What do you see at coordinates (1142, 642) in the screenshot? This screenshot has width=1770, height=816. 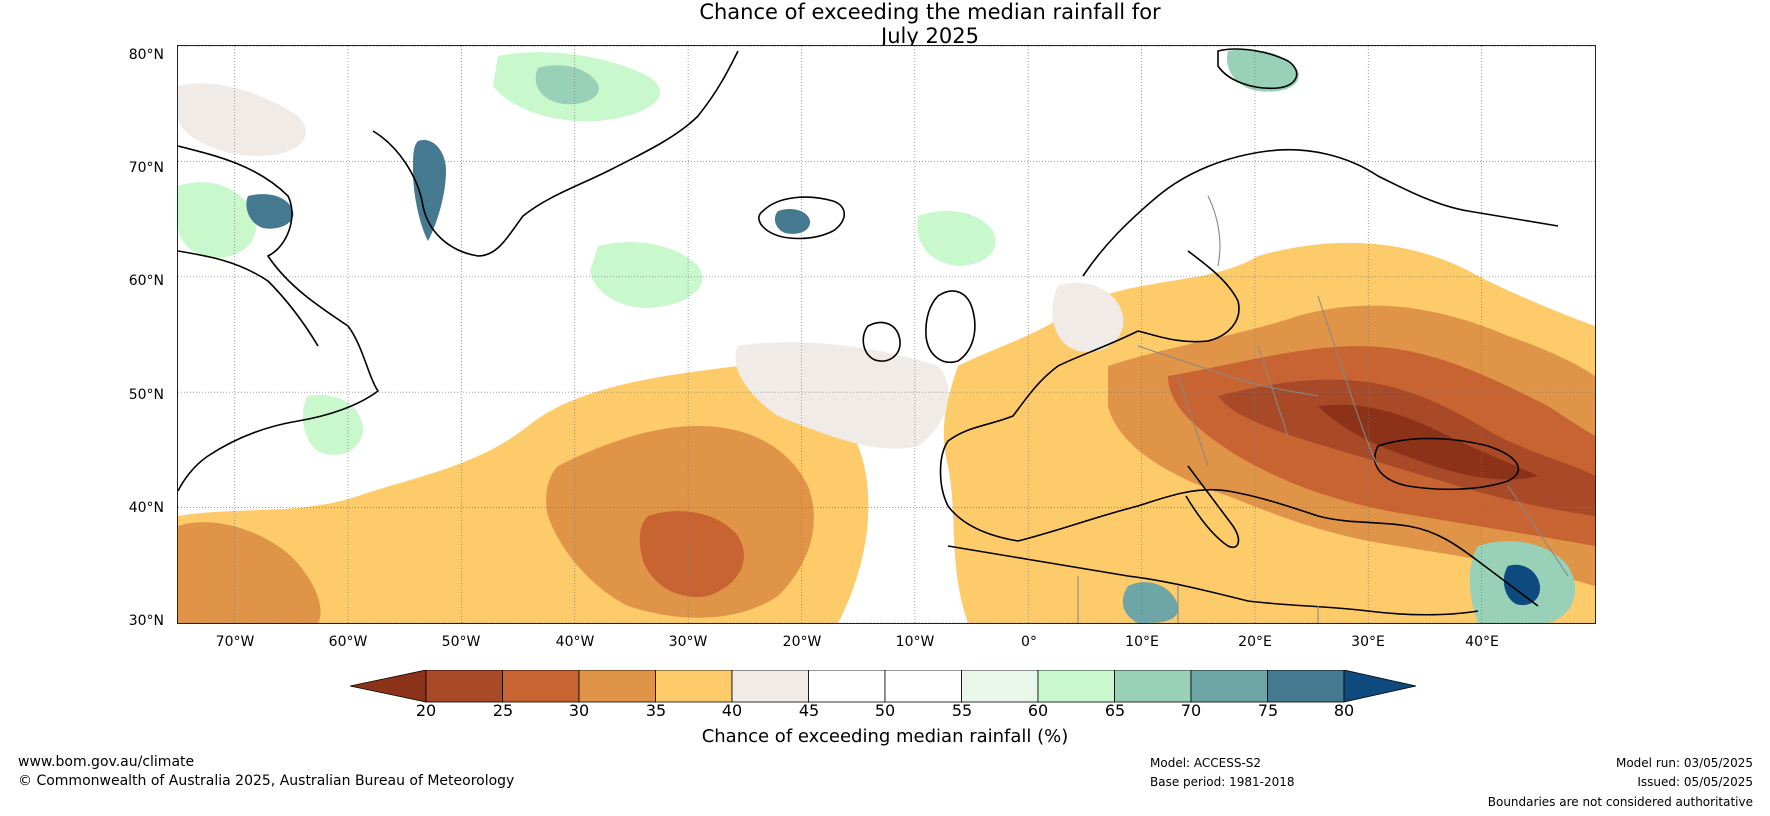 I see `lon-label-10e: 10°E` at bounding box center [1142, 642].